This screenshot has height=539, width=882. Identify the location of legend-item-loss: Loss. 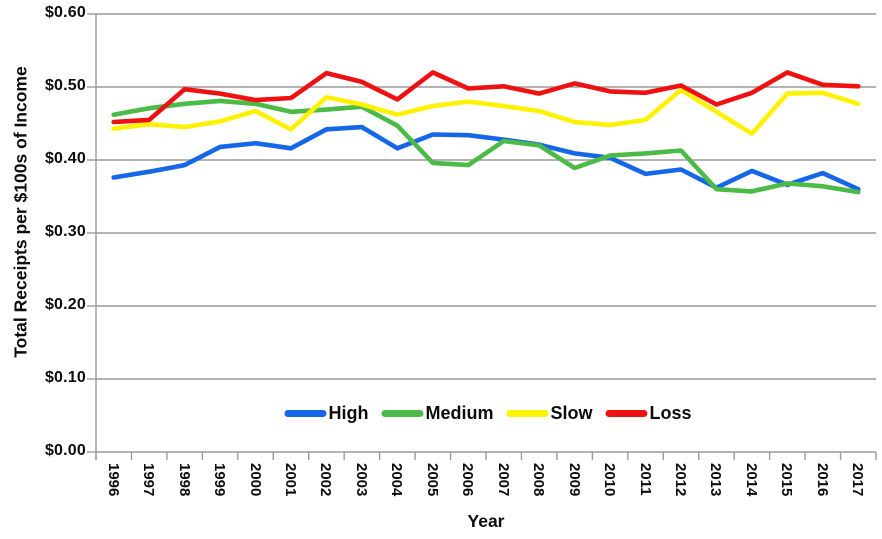
(648, 413).